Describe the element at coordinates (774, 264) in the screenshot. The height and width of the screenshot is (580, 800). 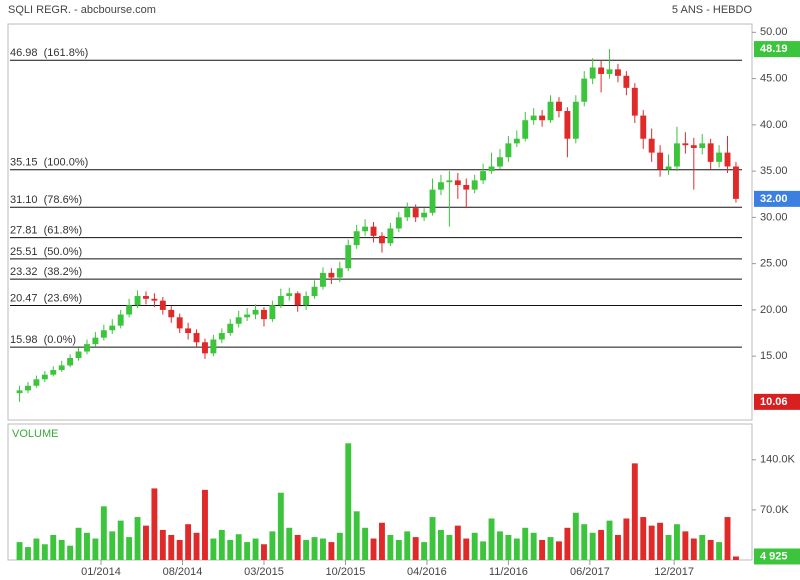
I see `y-tick-label: 25.00` at that location.